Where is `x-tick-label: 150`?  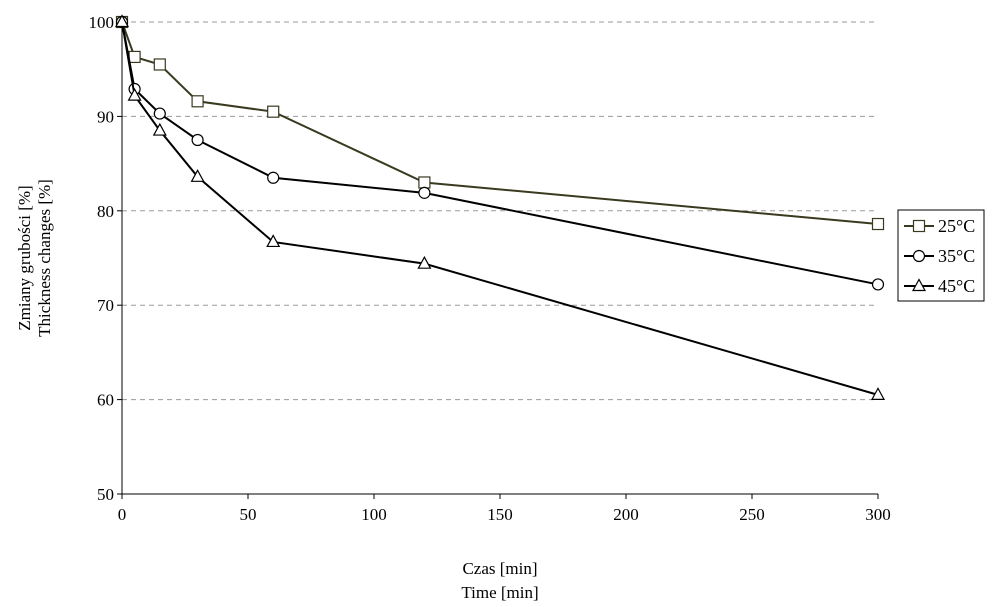 x-tick-label: 150 is located at coordinates (500, 514).